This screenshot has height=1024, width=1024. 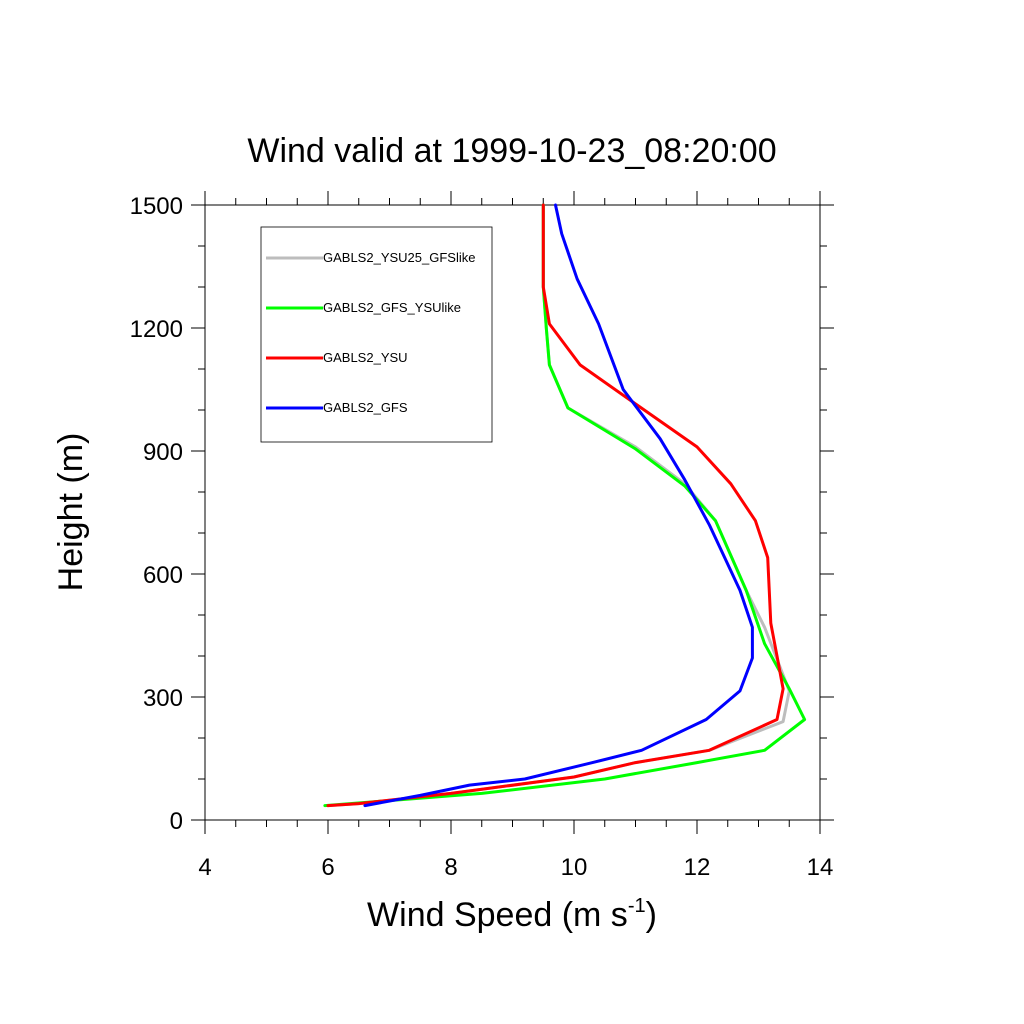 What do you see at coordinates (497, 915) in the screenshot?
I see `x-axis-label-main: Wind Speed (m s` at bounding box center [497, 915].